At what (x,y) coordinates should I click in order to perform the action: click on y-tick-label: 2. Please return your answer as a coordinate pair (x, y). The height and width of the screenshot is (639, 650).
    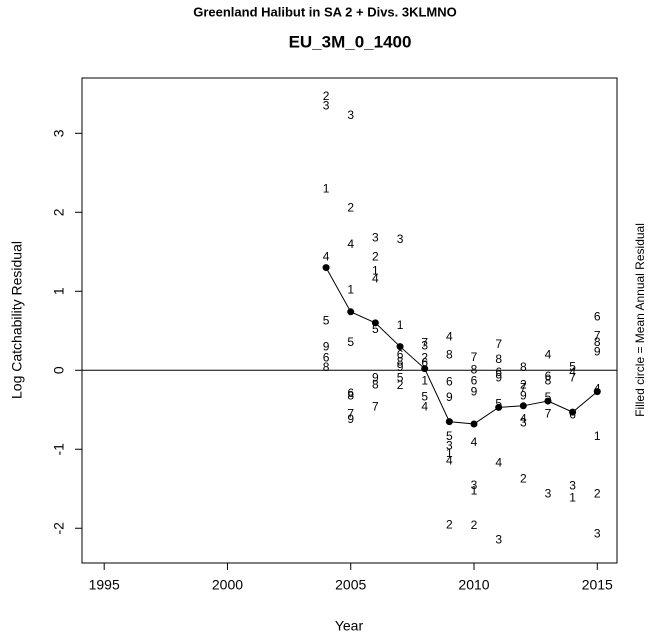
    Looking at the image, I should click on (59, 212).